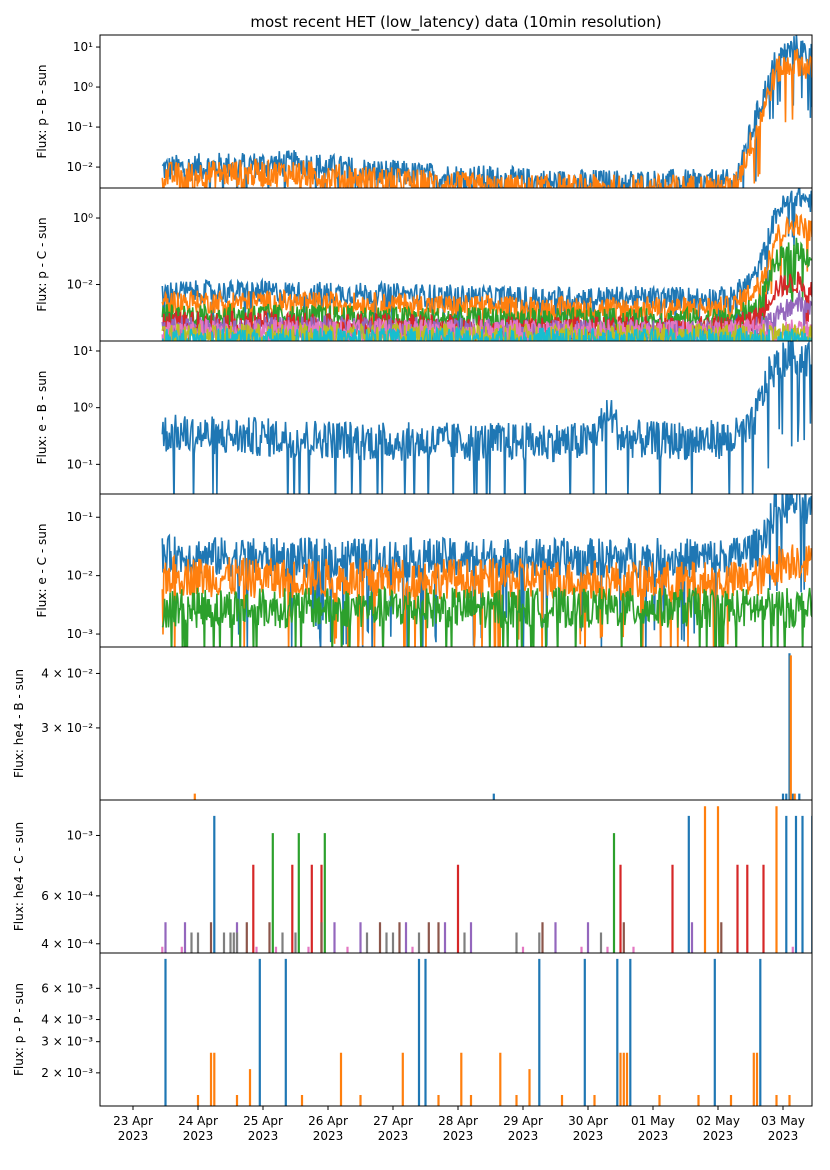 The image size is (830, 1170). I want to click on y-tick-label: 4 × 10⁻², so click(67, 673).